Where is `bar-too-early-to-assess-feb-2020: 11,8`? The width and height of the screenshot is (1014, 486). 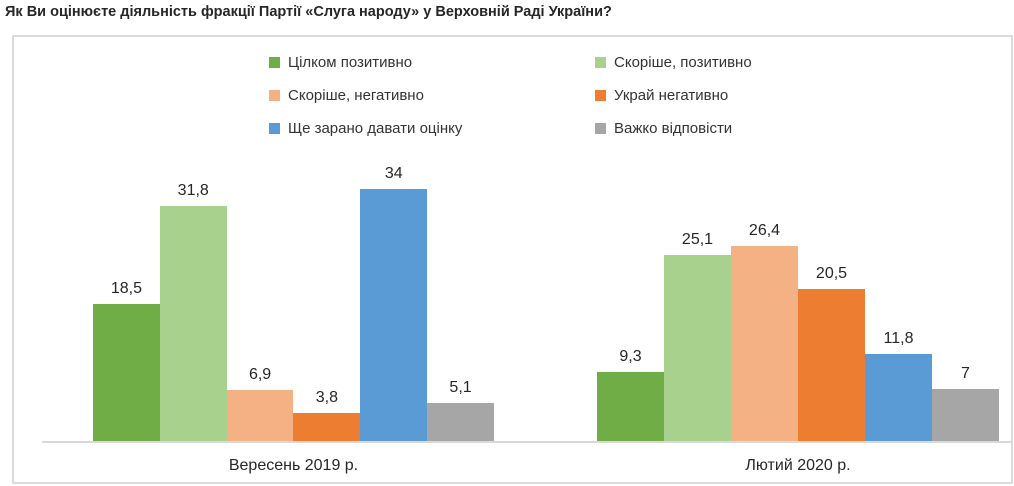
bar-too-early-to-assess-feb-2020: 11,8 is located at coordinates (898, 385).